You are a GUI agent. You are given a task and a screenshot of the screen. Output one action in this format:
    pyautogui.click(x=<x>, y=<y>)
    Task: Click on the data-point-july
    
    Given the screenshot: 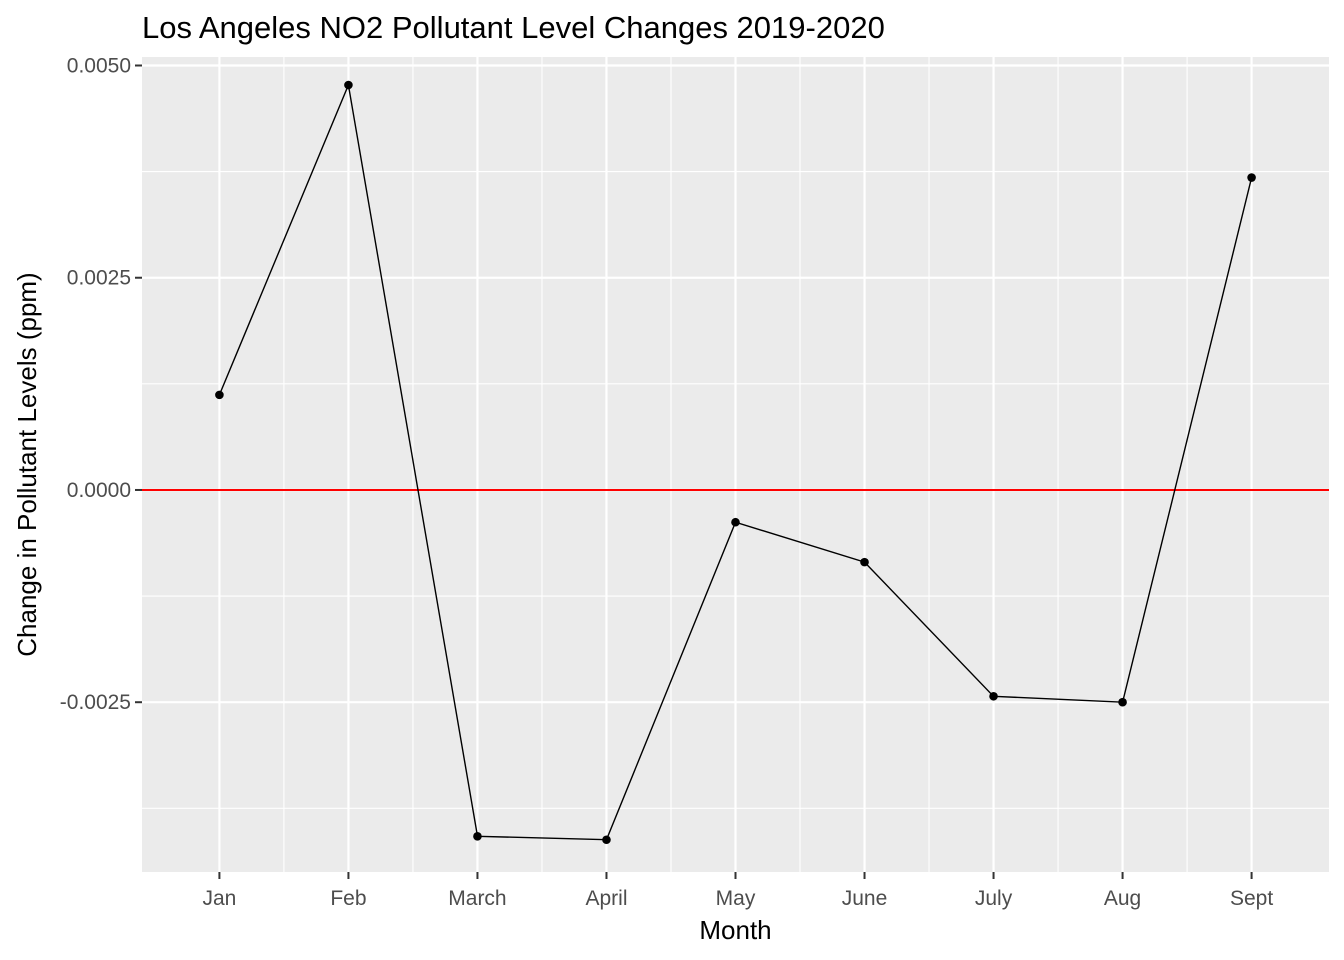 What is the action you would take?
    pyautogui.click(x=993, y=696)
    